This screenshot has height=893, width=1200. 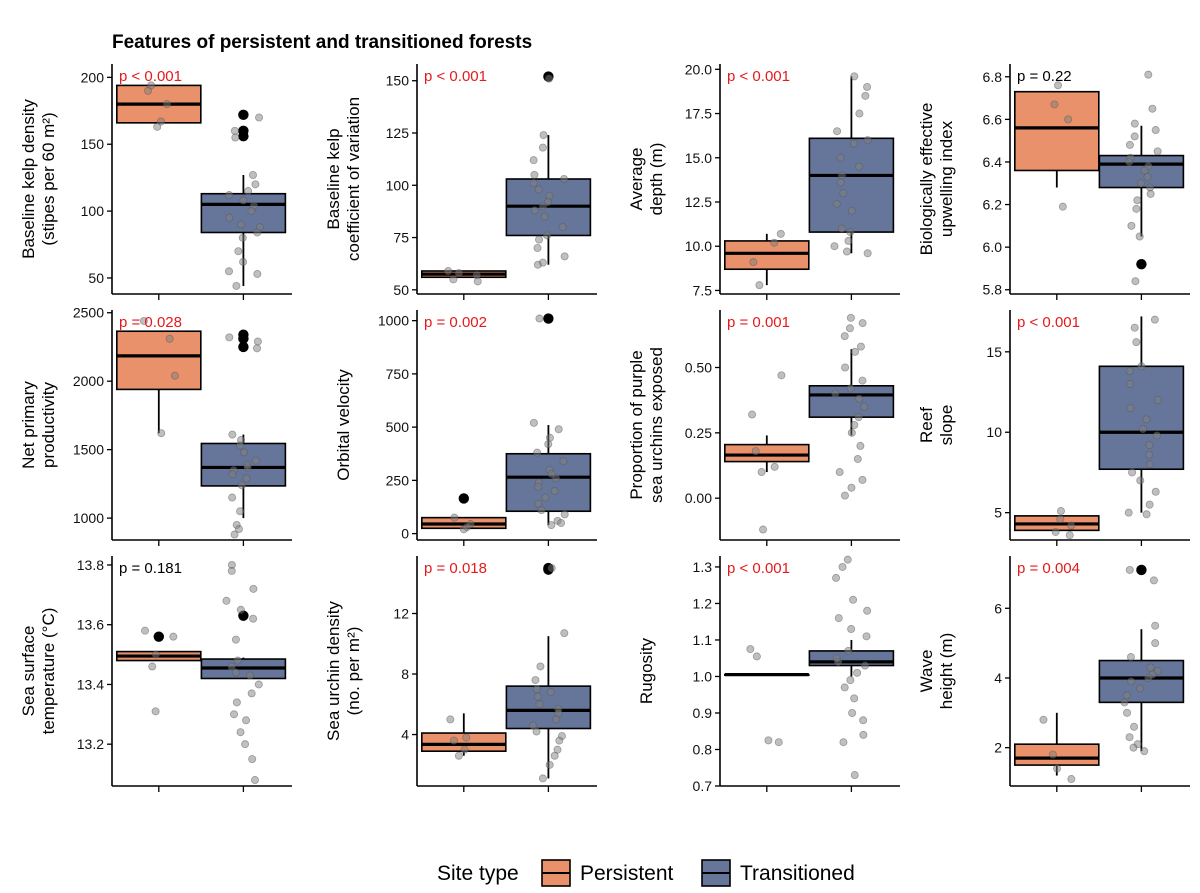 I want to click on y-tick-label: 4, so click(x=998, y=678).